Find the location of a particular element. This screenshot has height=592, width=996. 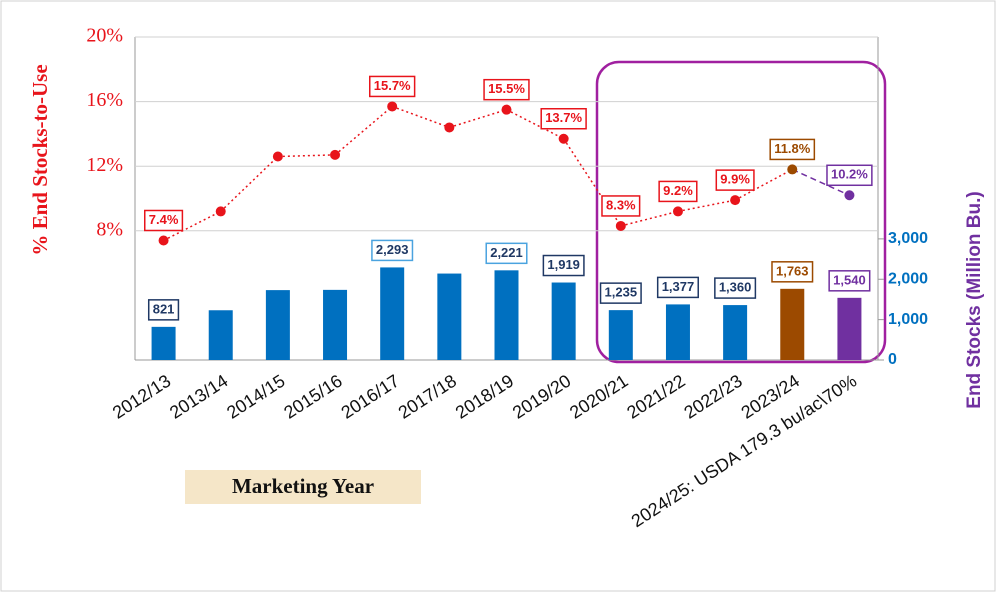

data-label: 11.8% is located at coordinates (792, 148).